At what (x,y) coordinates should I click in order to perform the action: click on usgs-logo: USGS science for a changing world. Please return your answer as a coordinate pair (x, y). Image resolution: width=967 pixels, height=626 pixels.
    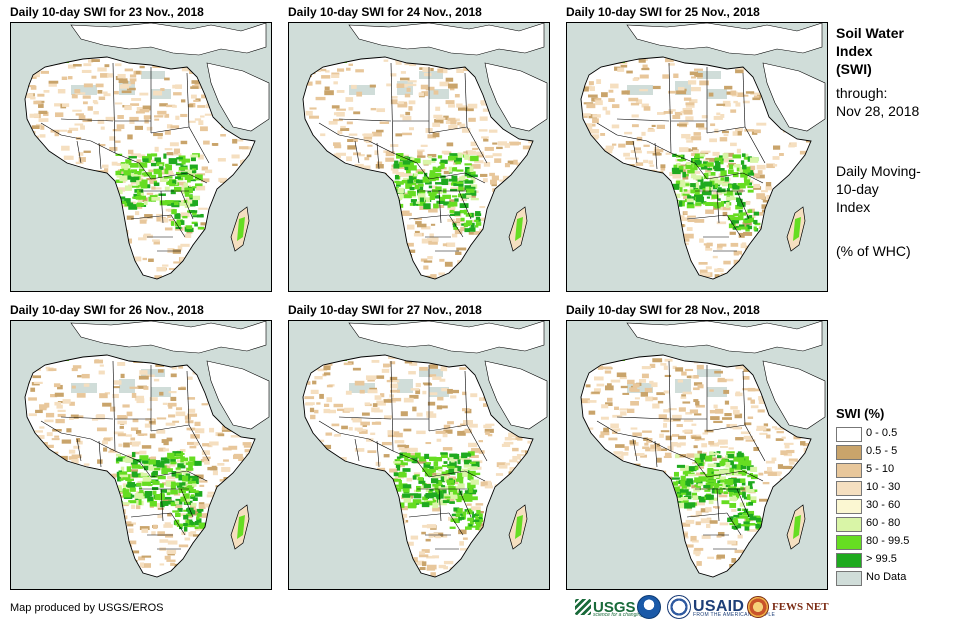
    Looking at the image, I should click on (615, 607).